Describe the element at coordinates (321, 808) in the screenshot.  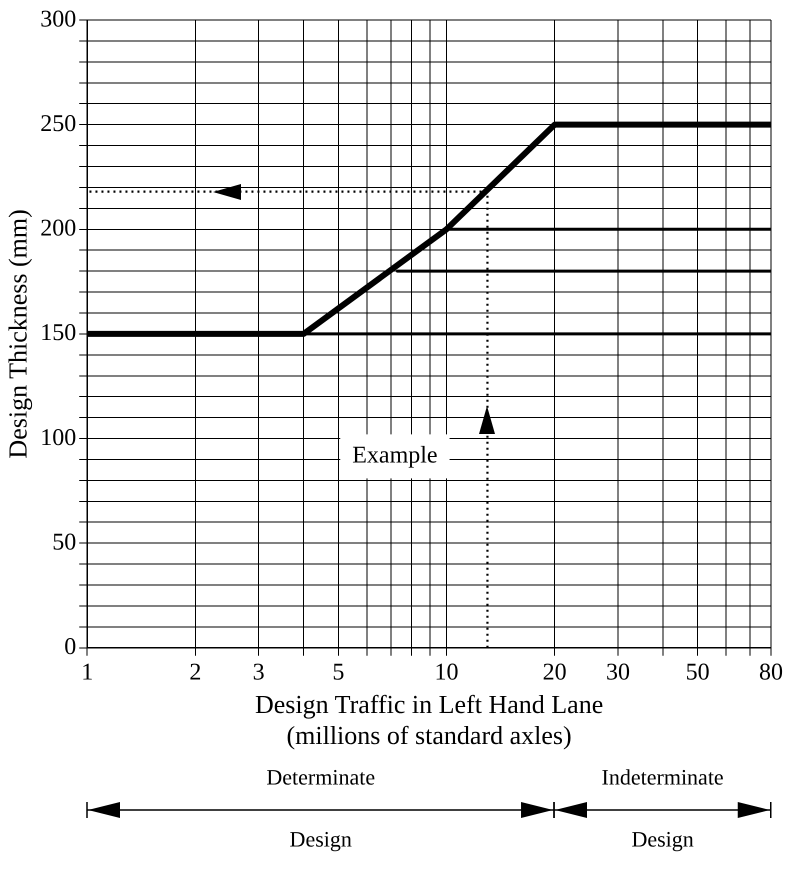
I see `text: Determinate Design` at that location.